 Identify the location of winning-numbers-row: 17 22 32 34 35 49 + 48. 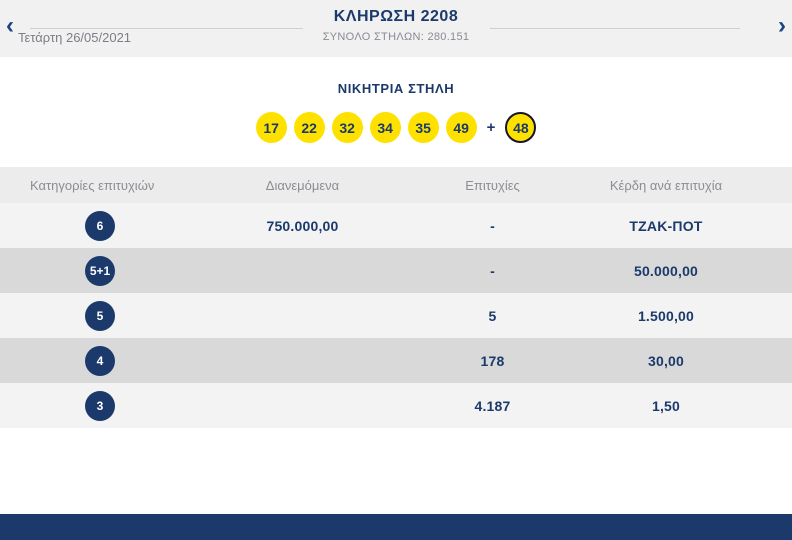
(396, 127).